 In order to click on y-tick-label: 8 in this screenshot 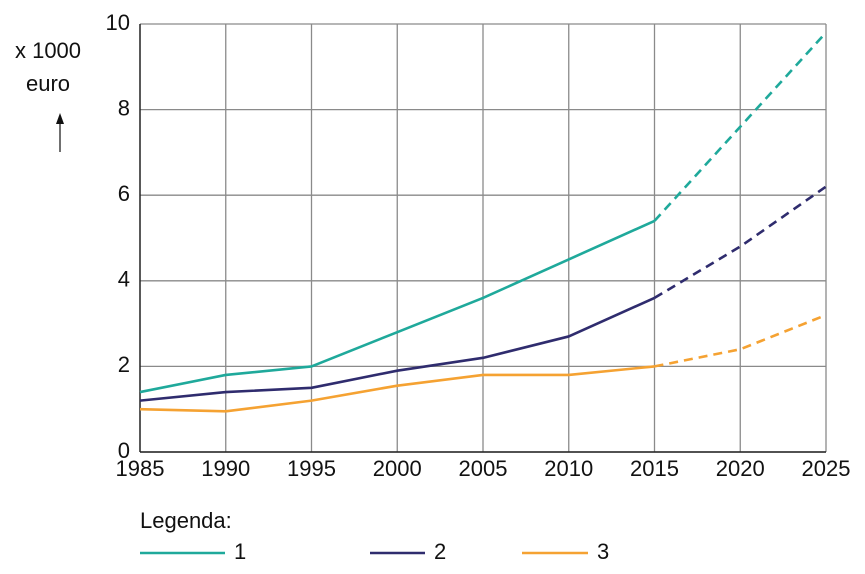, I will do `click(124, 107)`.